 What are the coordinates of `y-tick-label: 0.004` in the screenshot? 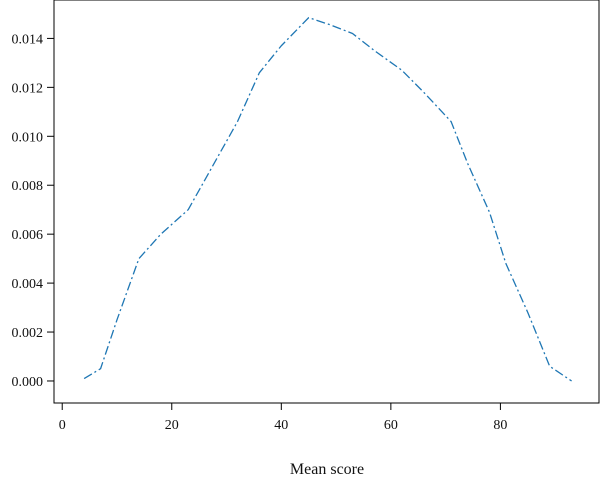 It's located at (28, 284).